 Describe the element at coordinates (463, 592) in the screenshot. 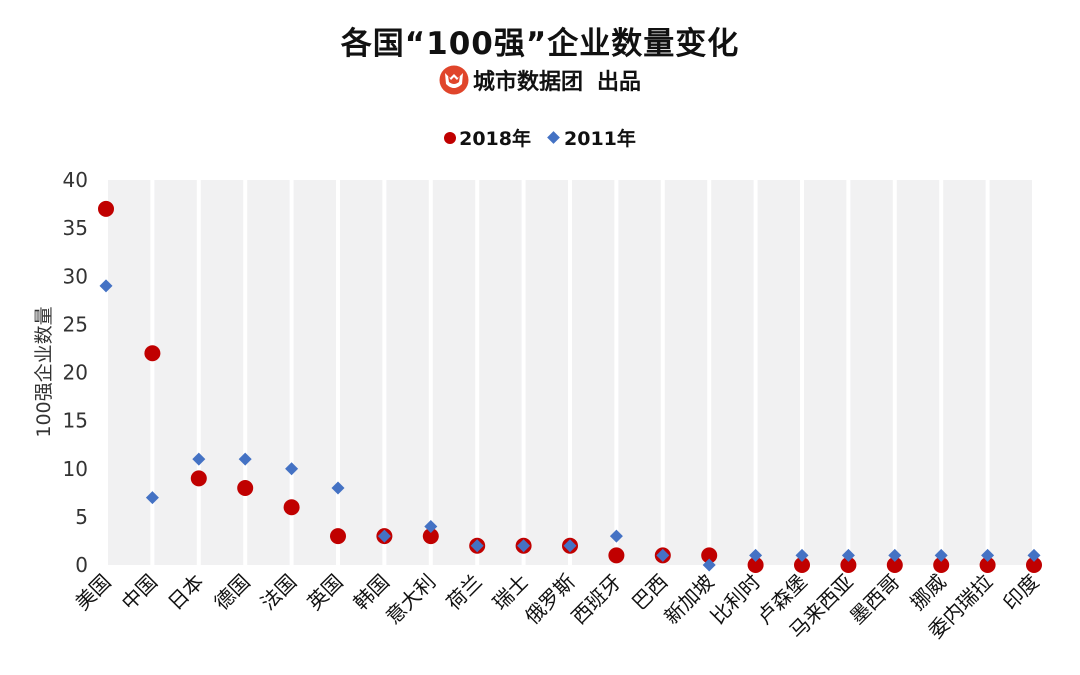

I see `x-tick-label: 荷兰` at that location.